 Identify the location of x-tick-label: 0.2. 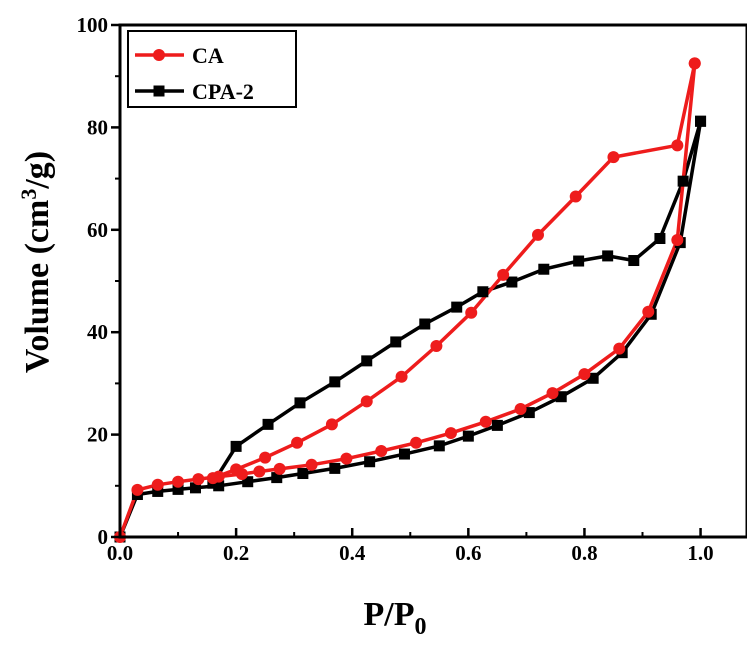
(236, 553).